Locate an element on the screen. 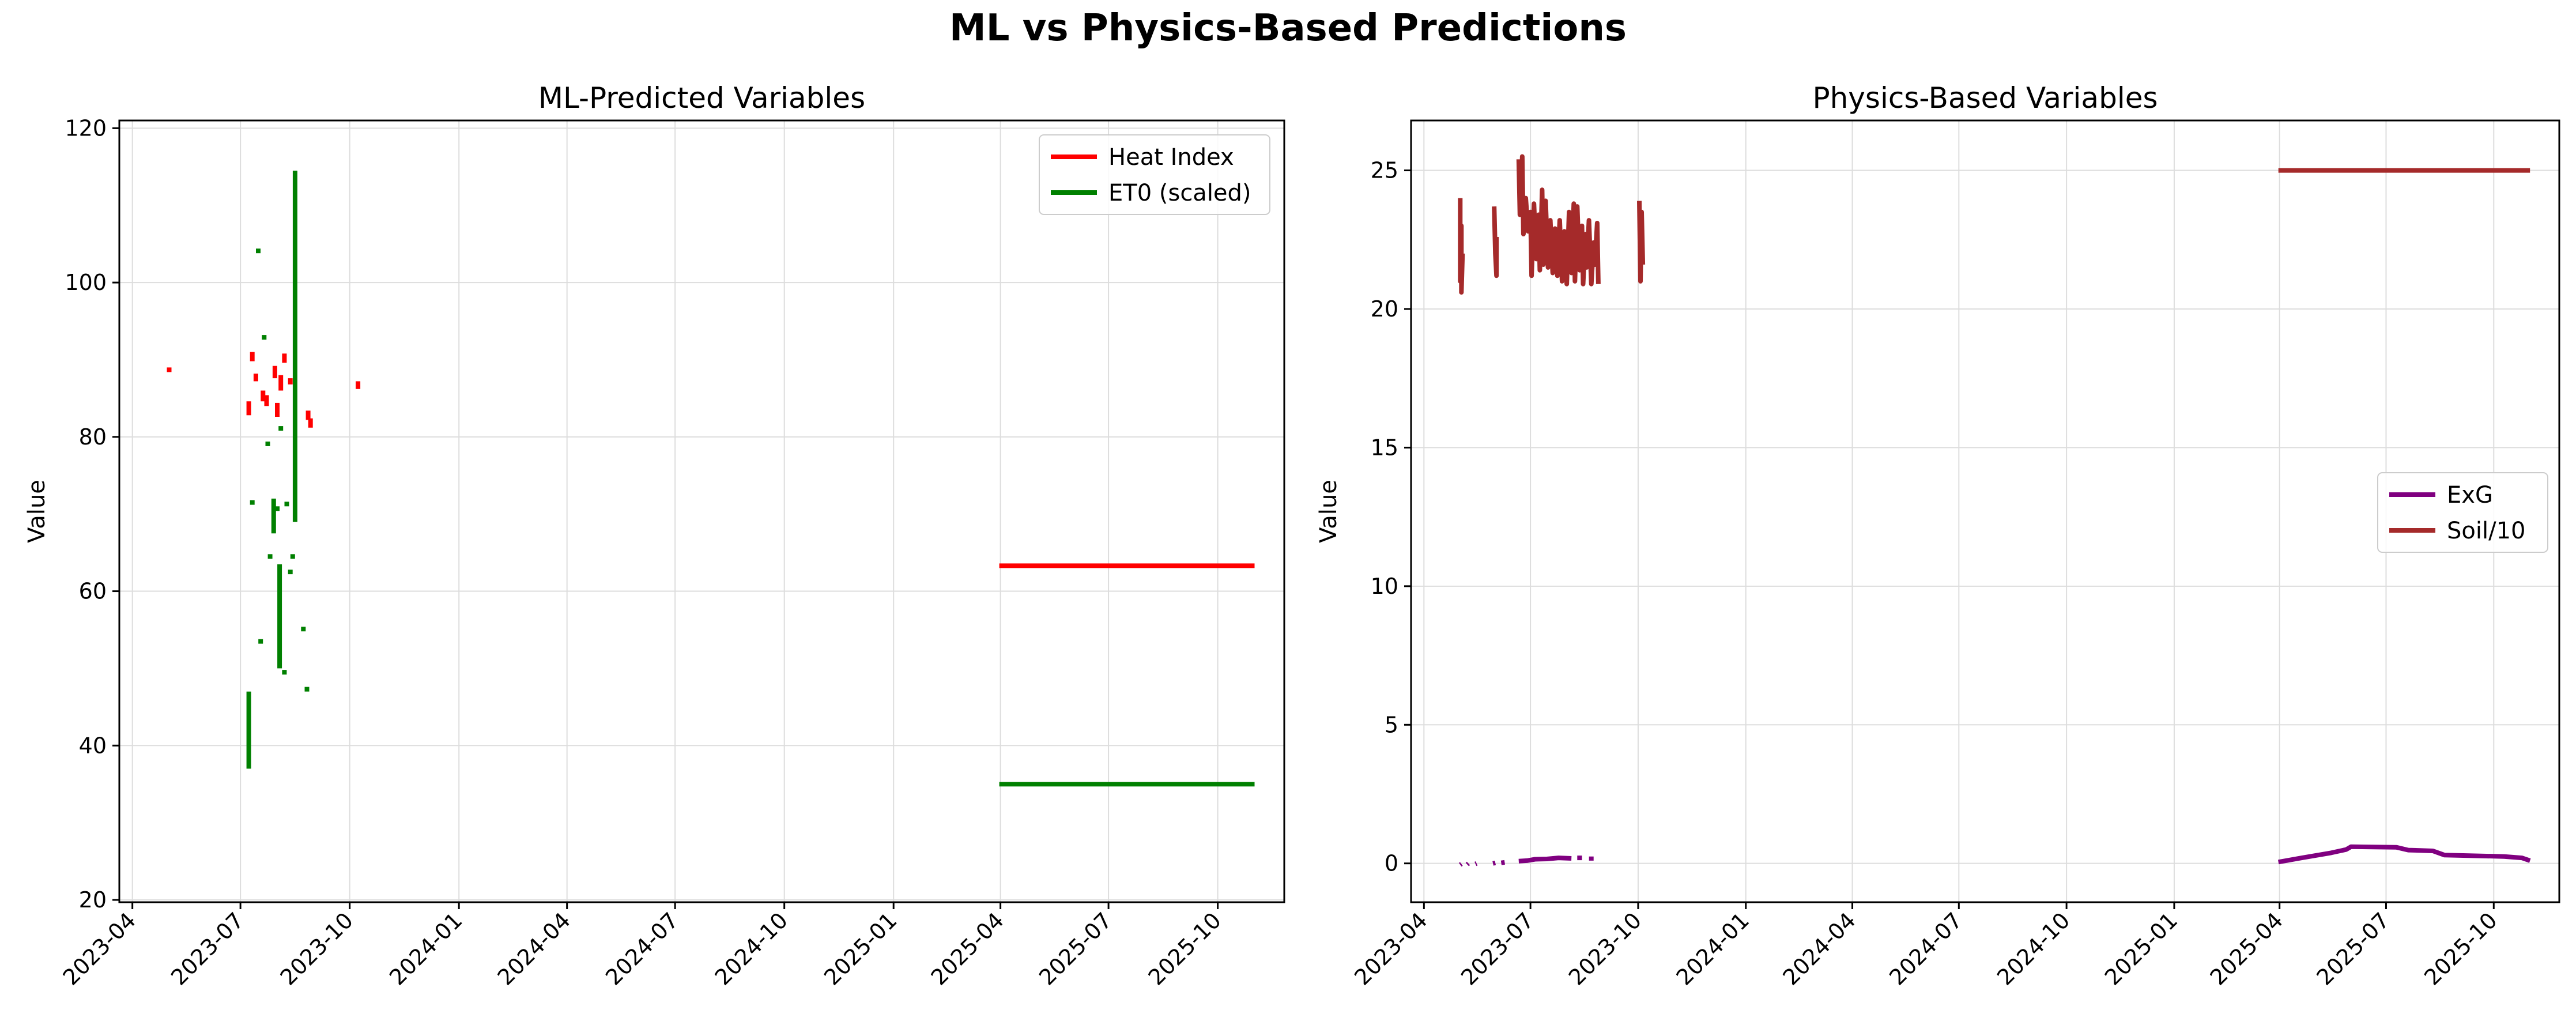 The width and height of the screenshot is (2576, 1025). chart-title: ML-Predicted Variables is located at coordinates (701, 98).